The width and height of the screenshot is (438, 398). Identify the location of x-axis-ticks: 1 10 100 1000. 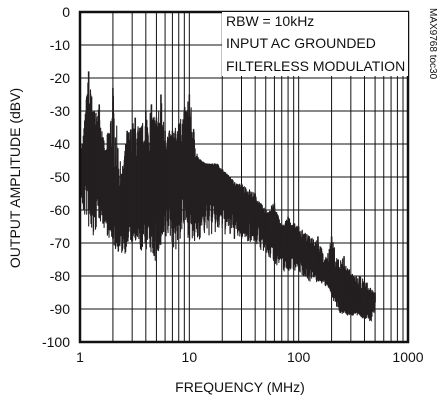
(250, 357).